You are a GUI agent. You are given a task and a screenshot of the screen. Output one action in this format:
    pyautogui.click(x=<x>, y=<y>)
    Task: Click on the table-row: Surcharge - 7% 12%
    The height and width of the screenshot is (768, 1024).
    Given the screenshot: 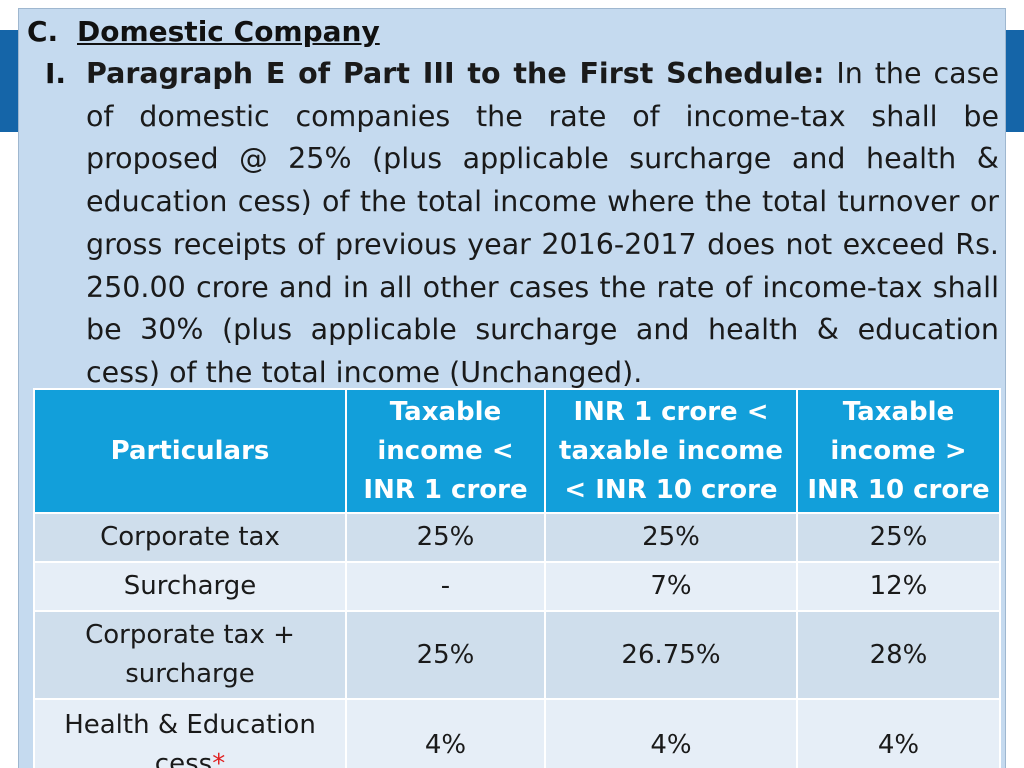 What is the action you would take?
    pyautogui.click(x=517, y=586)
    